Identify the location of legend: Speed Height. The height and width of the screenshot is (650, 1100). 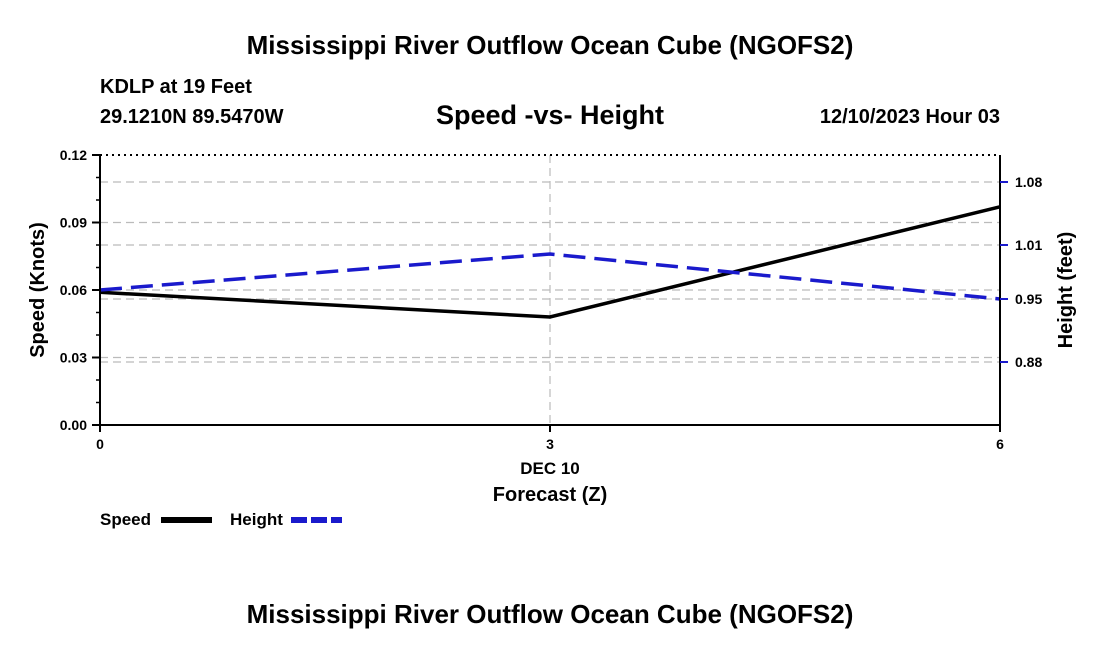
(221, 519).